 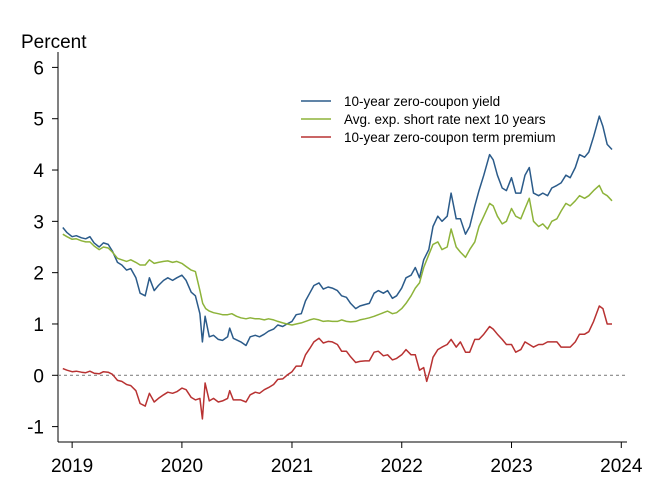 What do you see at coordinates (450, 137) in the screenshot?
I see `legend-label: 10-year zero-coupon term premium` at bounding box center [450, 137].